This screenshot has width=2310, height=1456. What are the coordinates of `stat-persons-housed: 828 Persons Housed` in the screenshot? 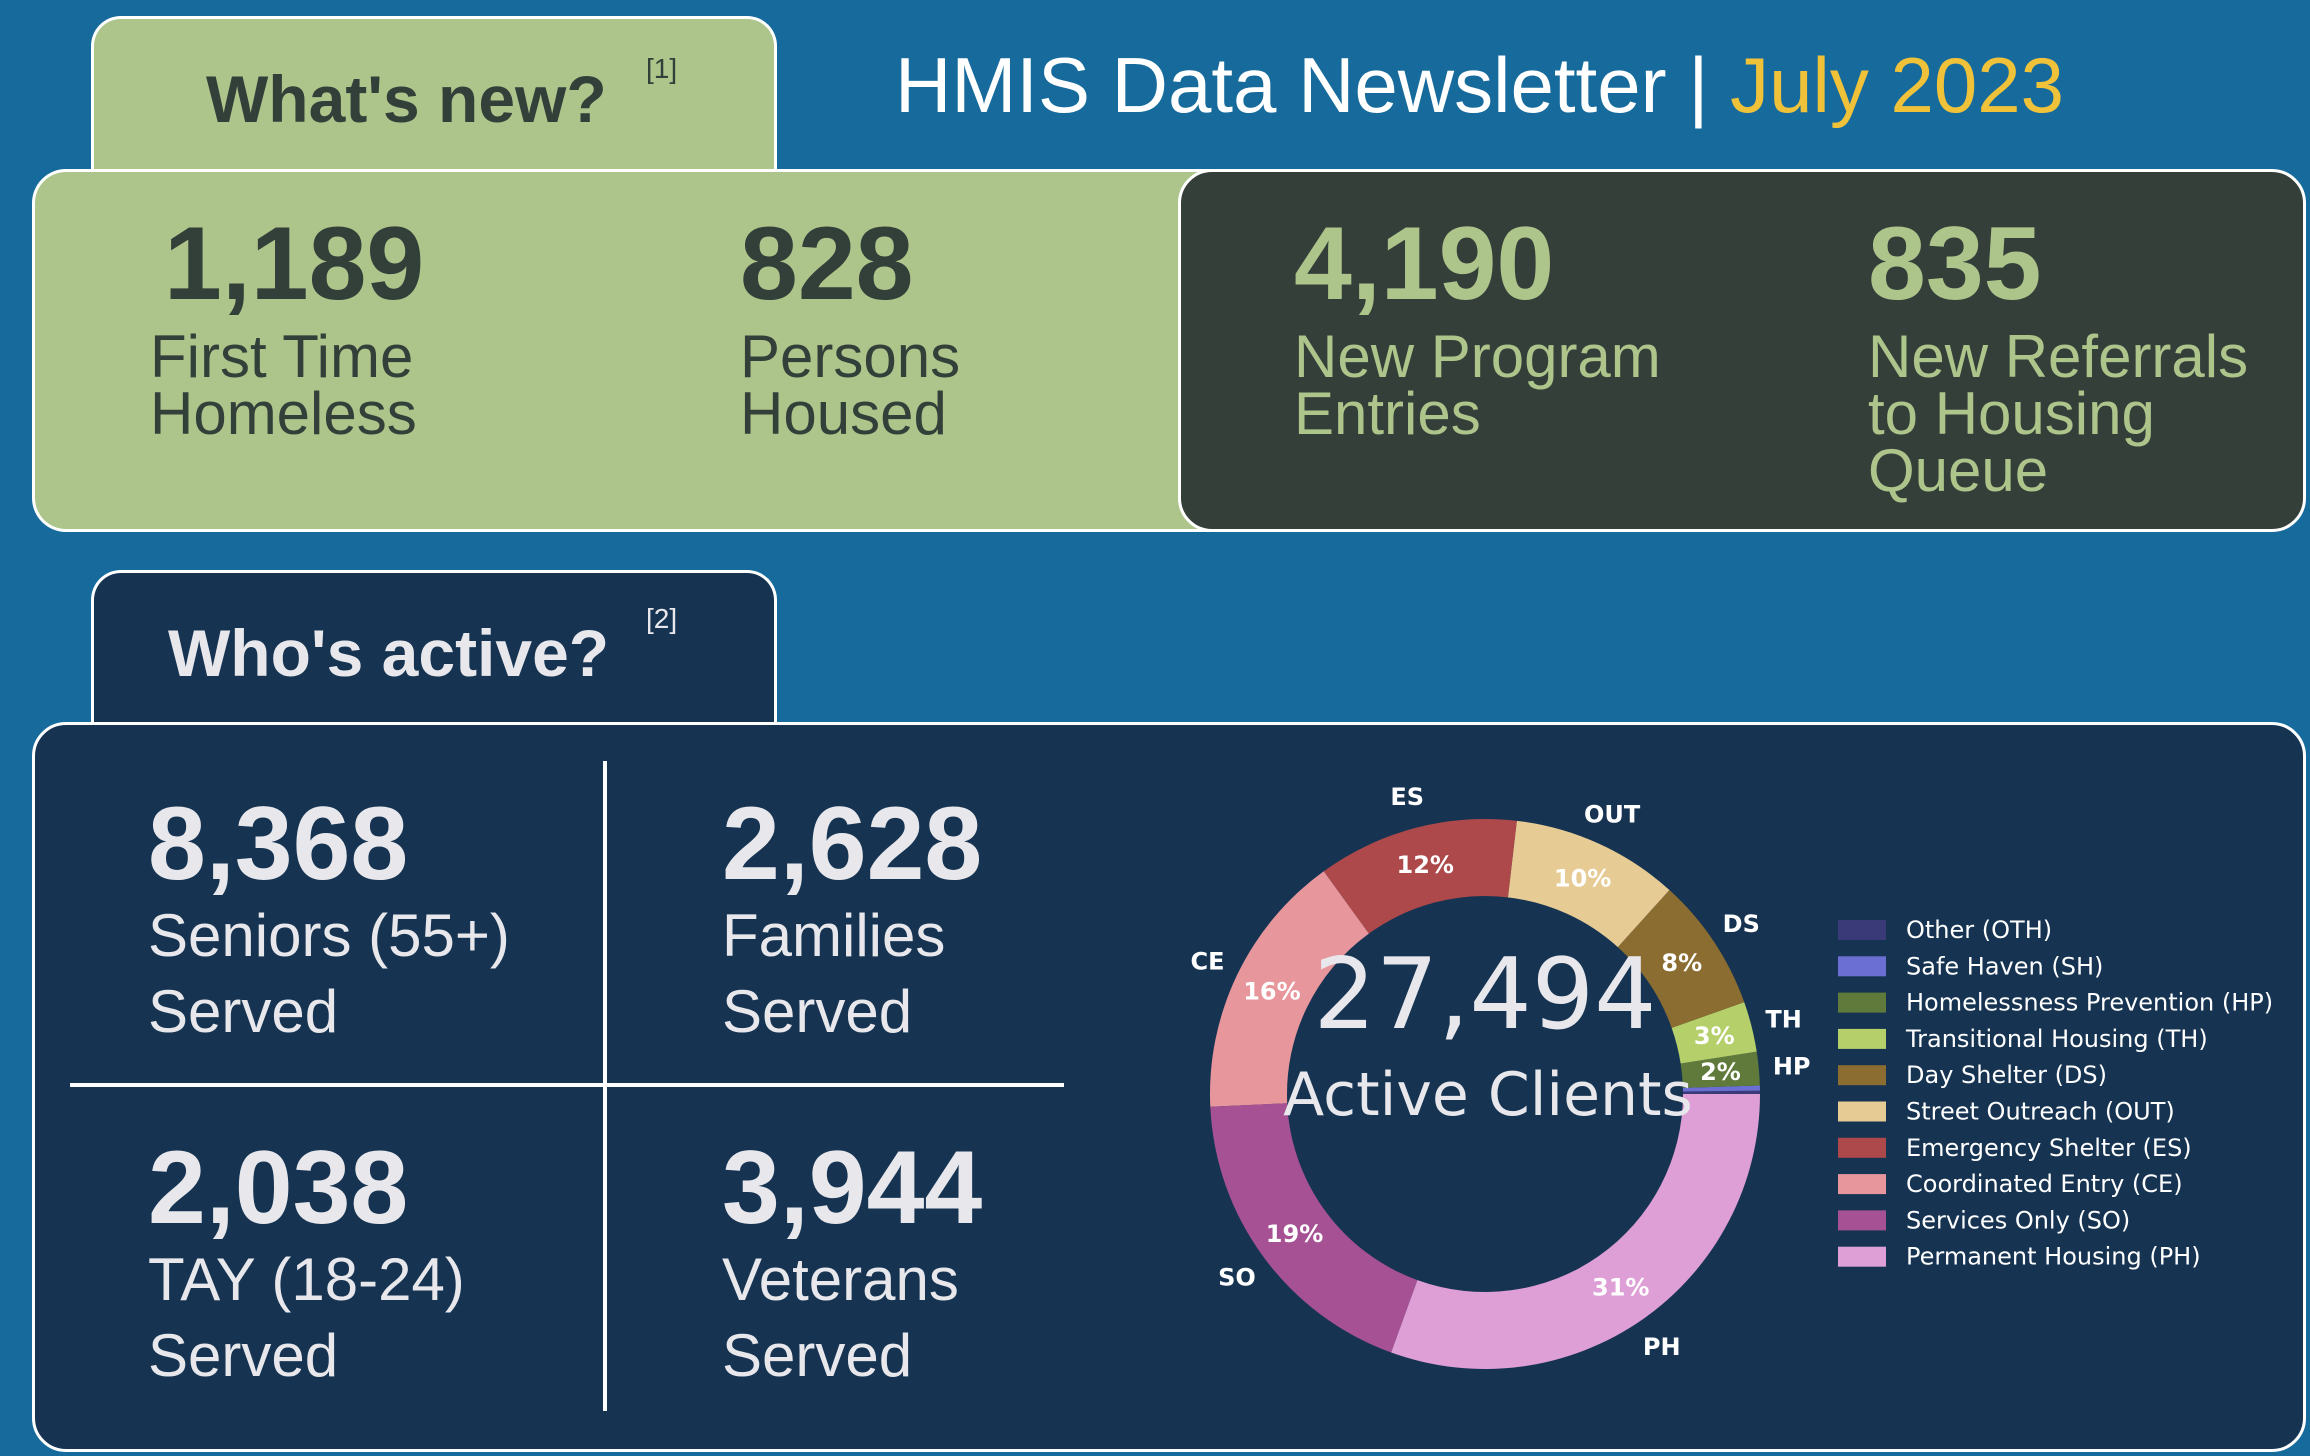 It's located at (850, 326).